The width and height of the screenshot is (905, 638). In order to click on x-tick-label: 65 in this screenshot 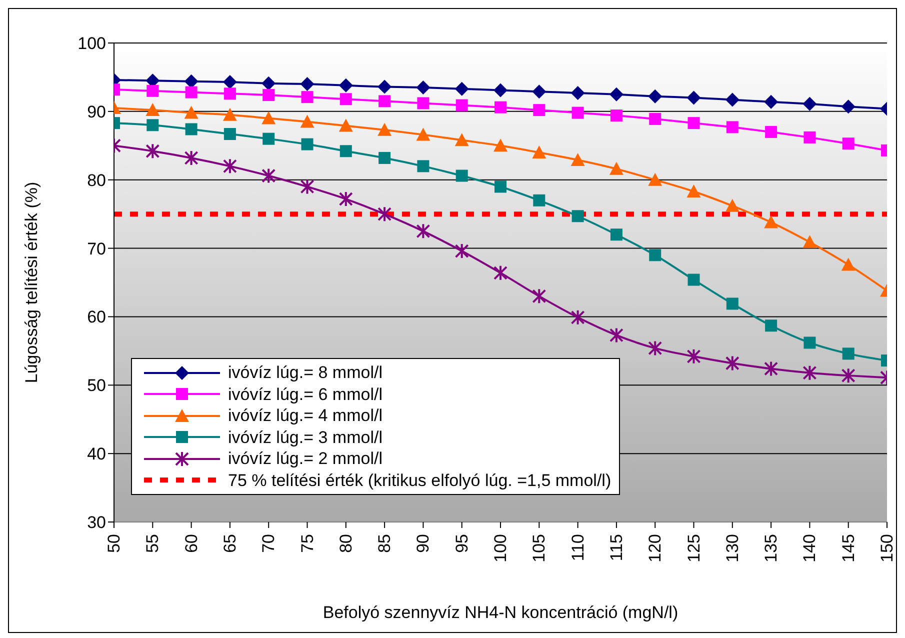, I will do `click(230, 543)`.